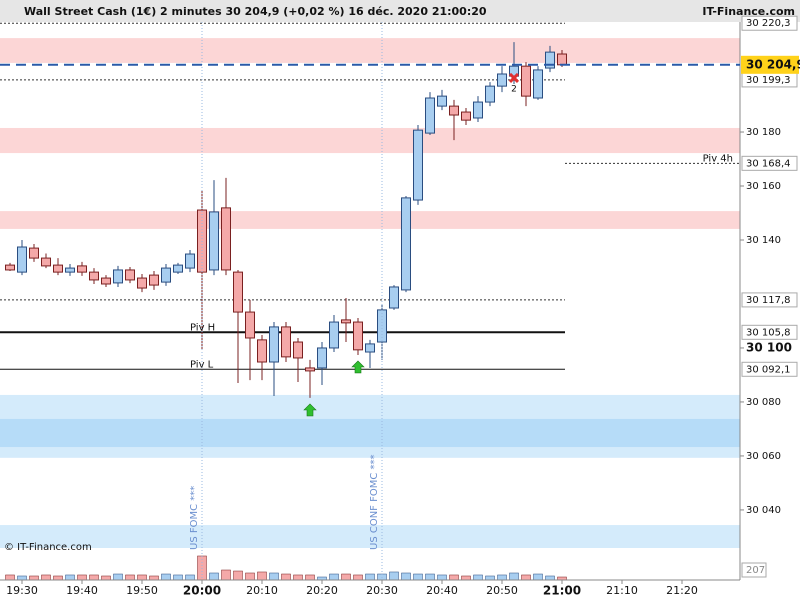  Describe the element at coordinates (202, 364) in the screenshot. I see `level-name: Piv L` at that location.